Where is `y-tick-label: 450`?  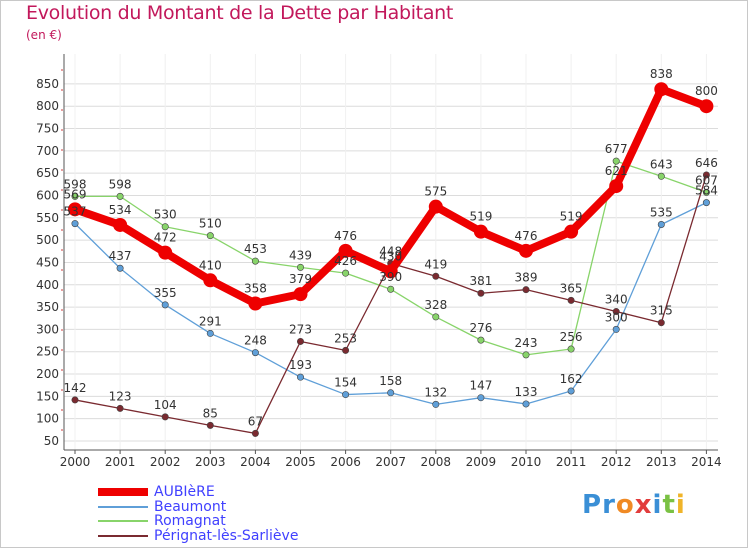 y-tick-label: 450 is located at coordinates (47, 262).